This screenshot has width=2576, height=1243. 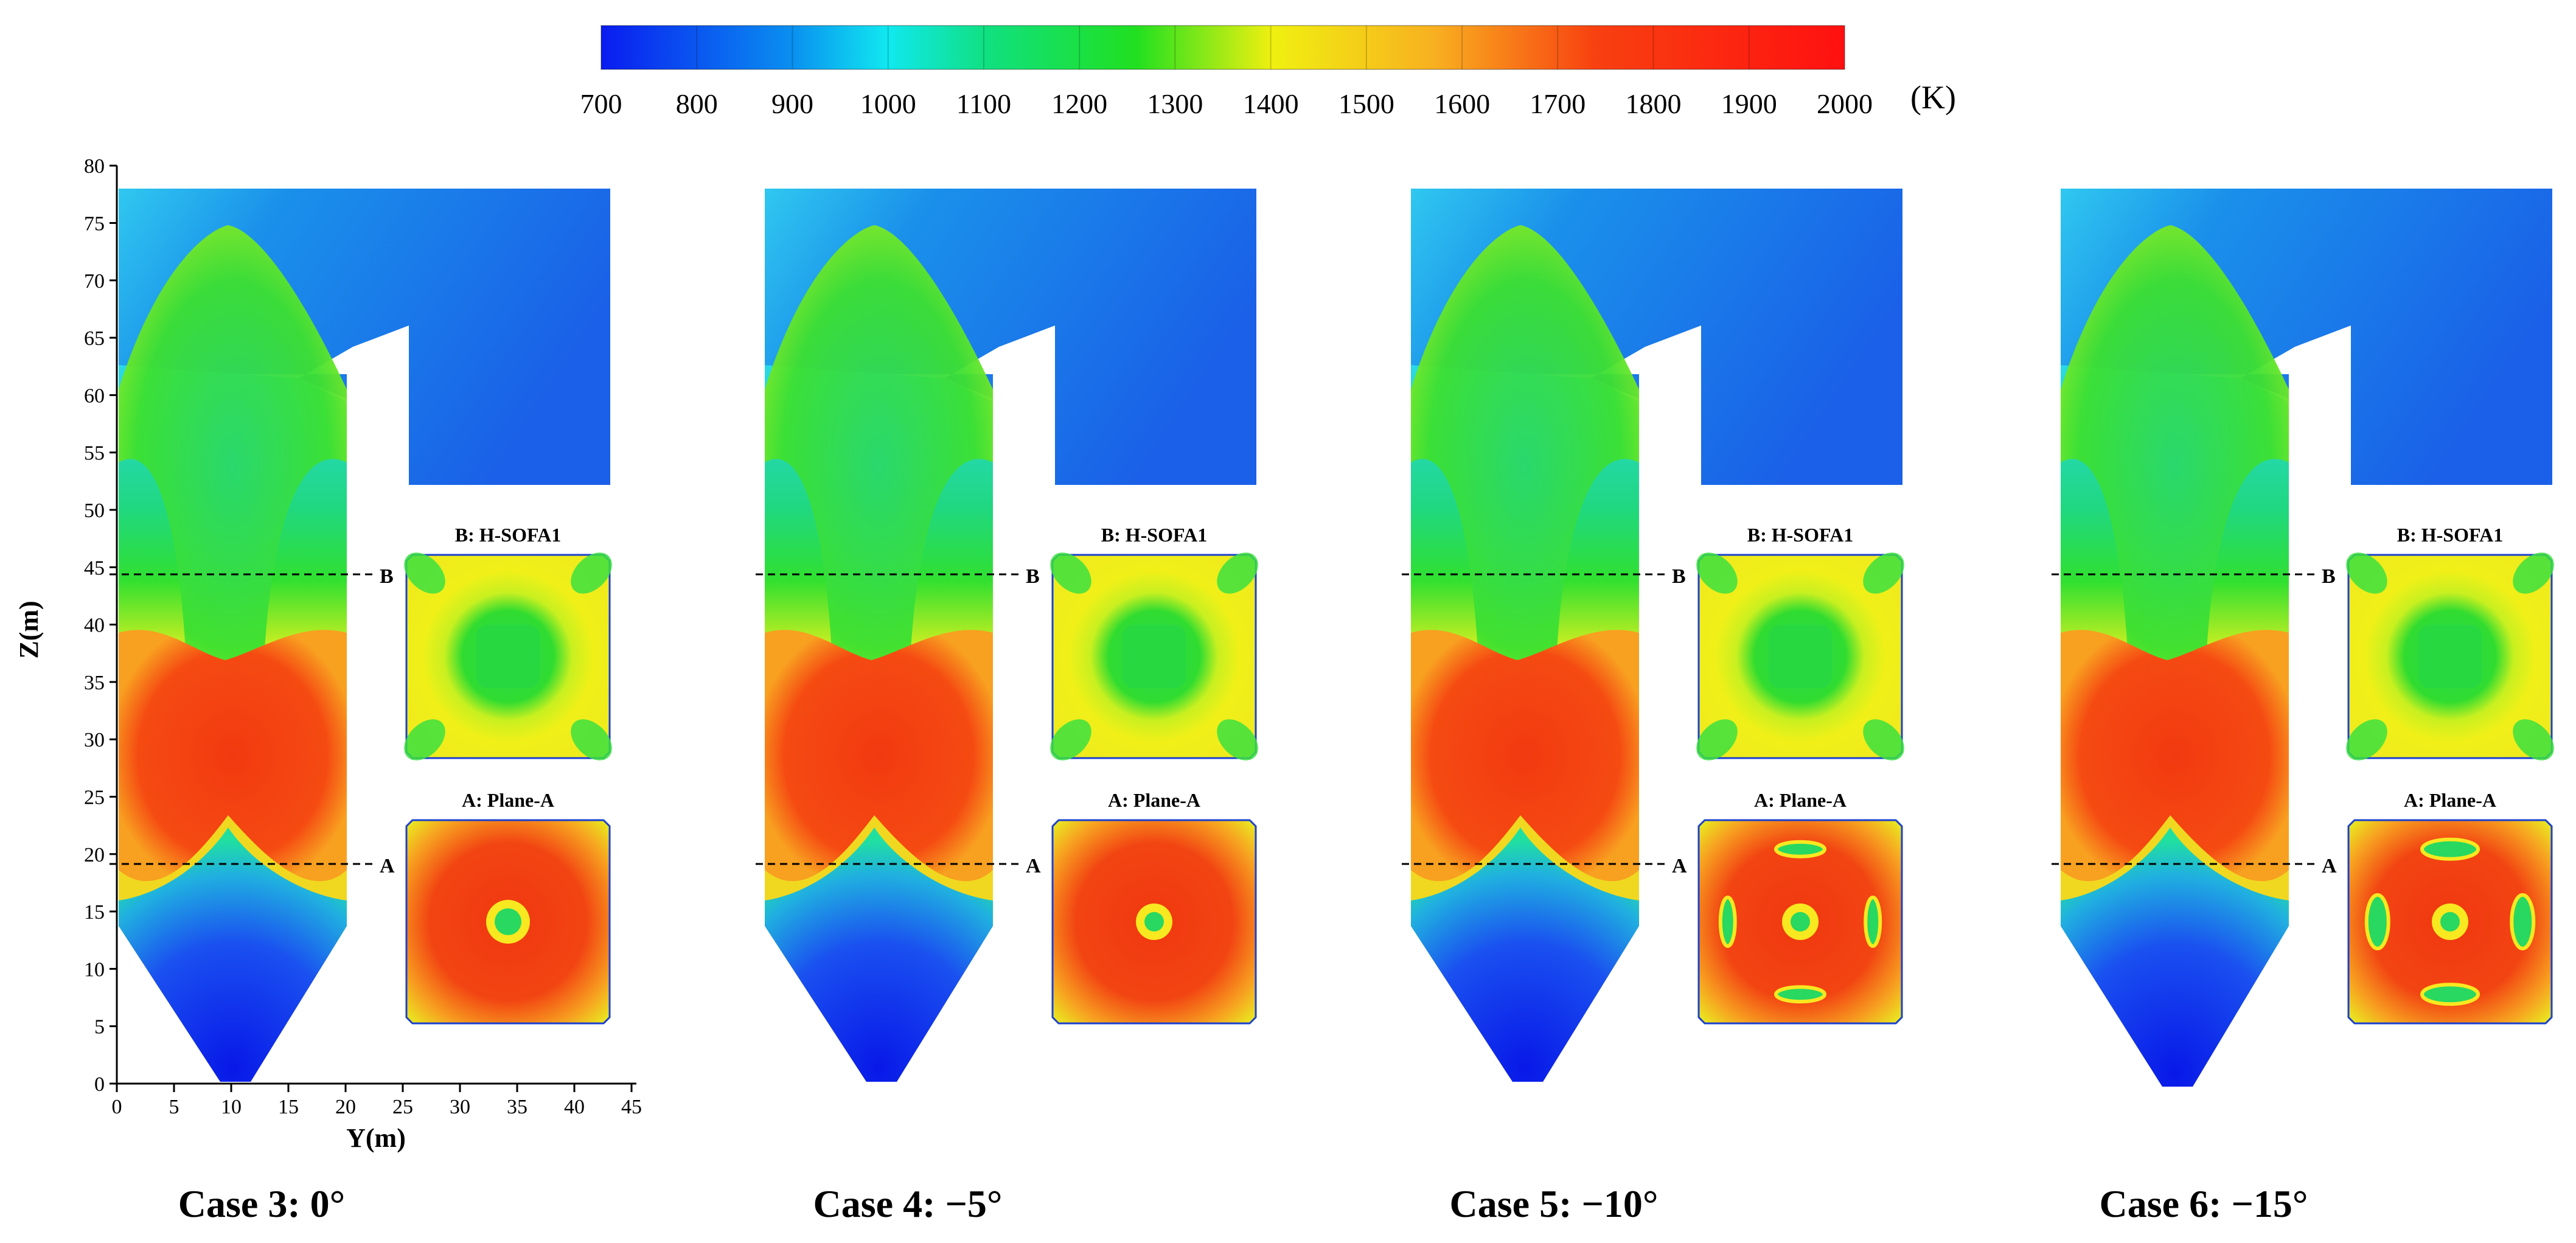 I want to click on colorbar-tick-label: 1700, so click(x=1558, y=103).